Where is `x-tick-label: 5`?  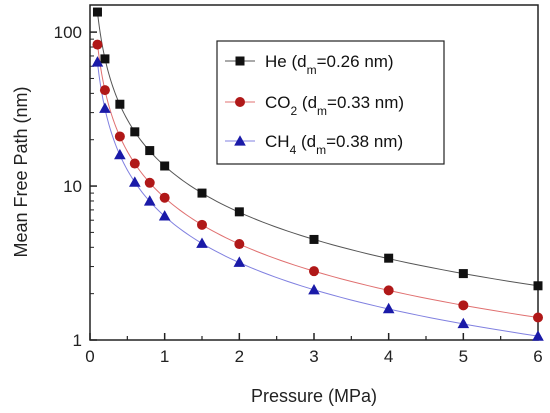 x-tick-label: 5 is located at coordinates (463, 356).